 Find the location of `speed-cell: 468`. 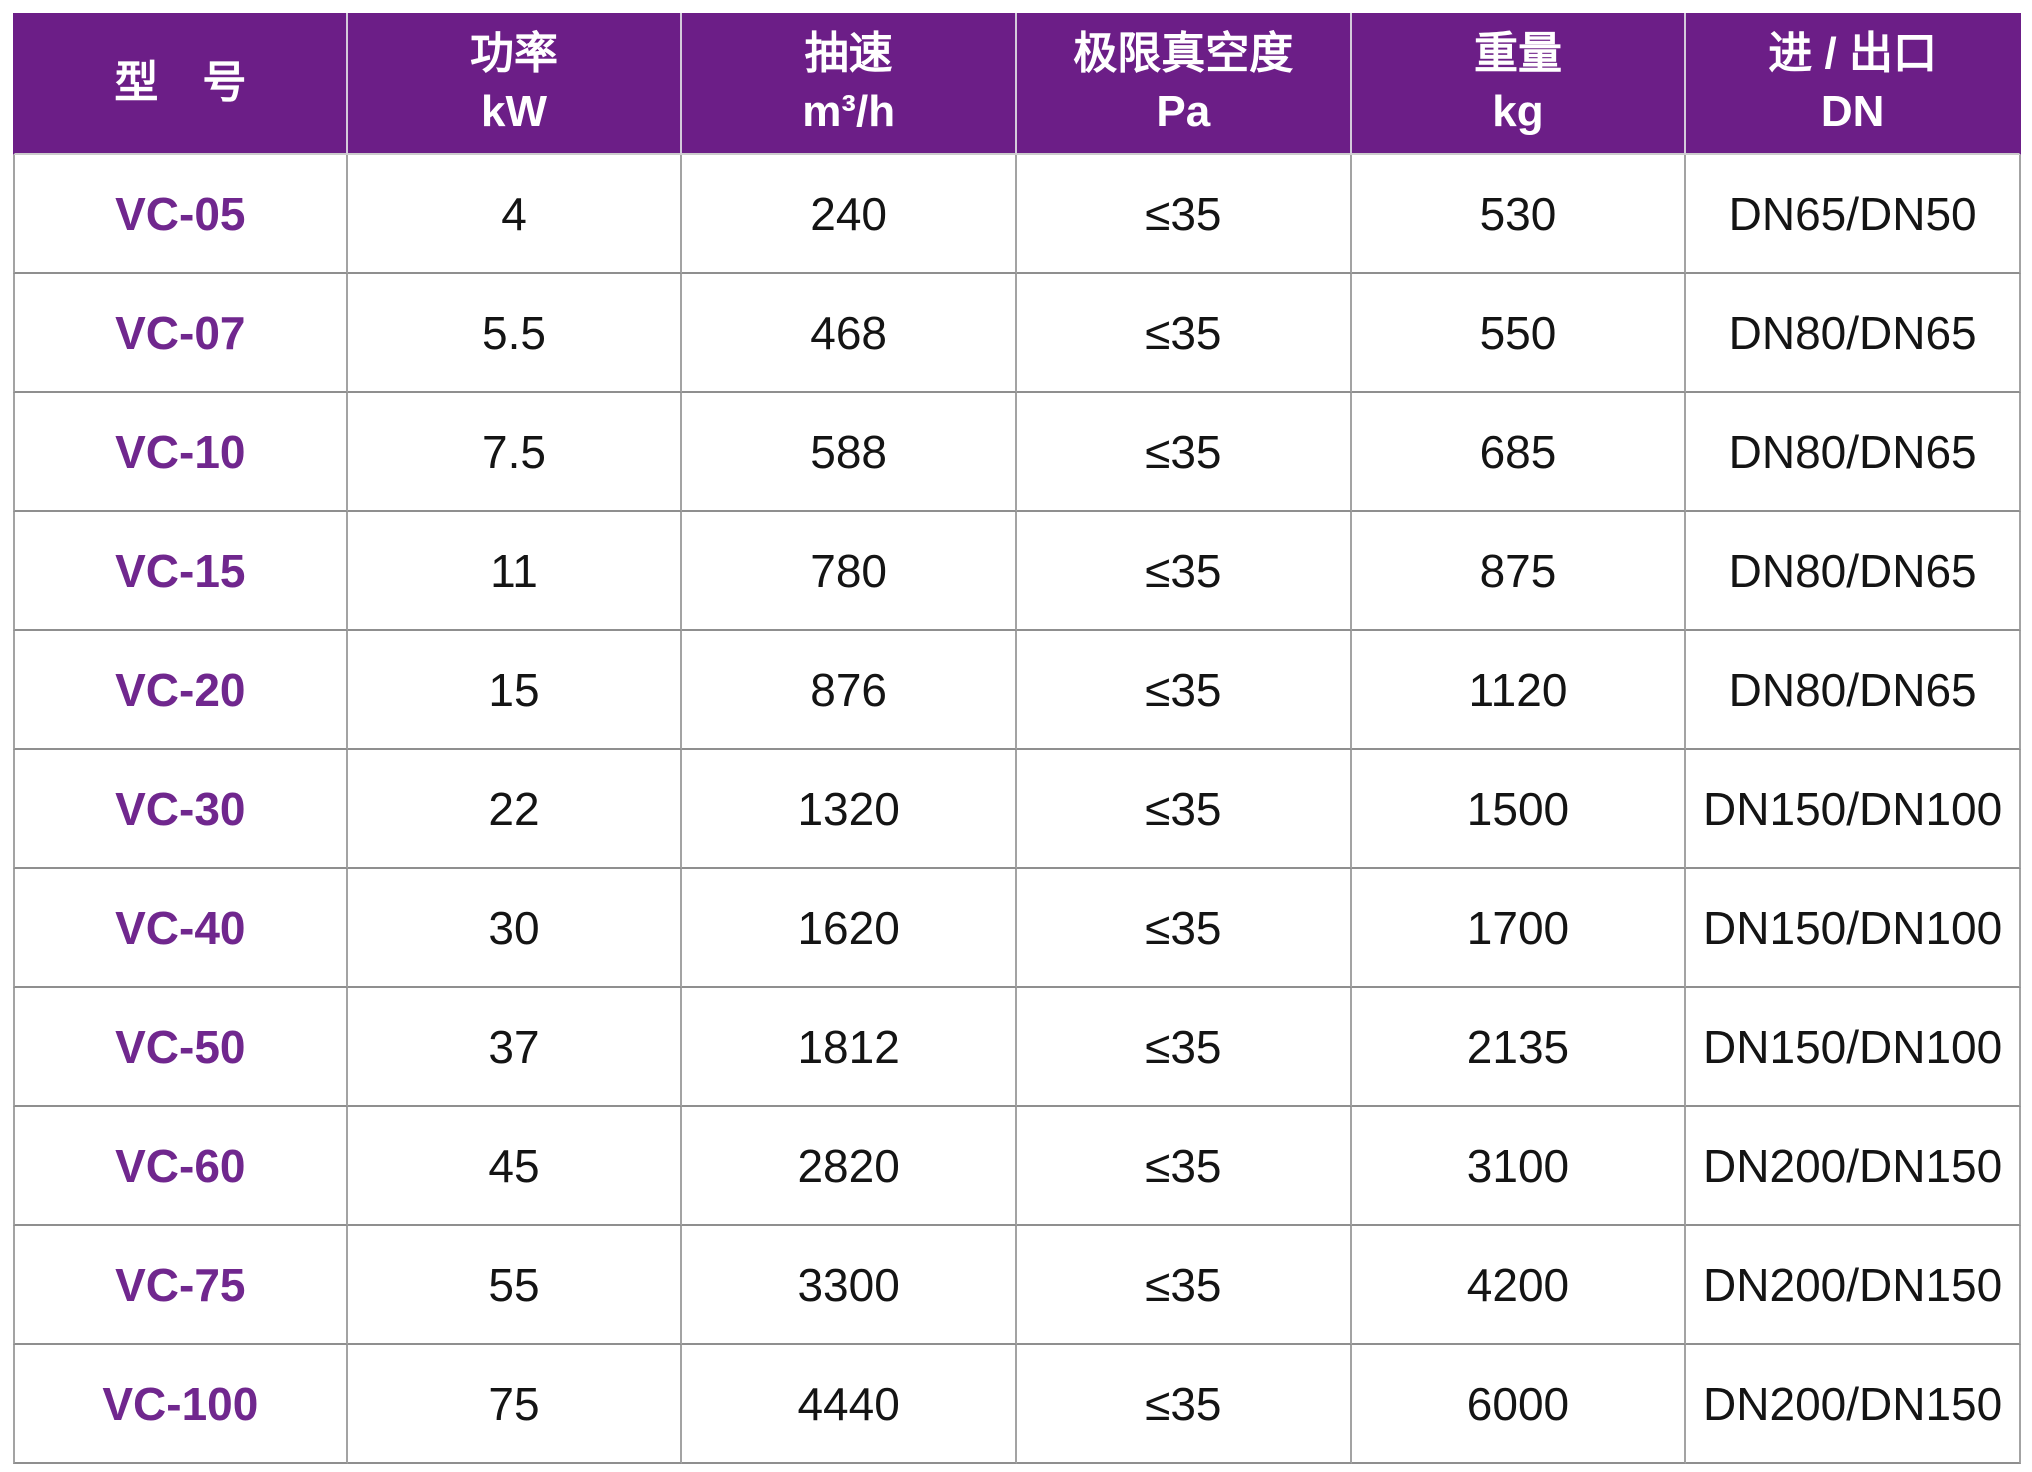

speed-cell: 468 is located at coordinates (849, 333).